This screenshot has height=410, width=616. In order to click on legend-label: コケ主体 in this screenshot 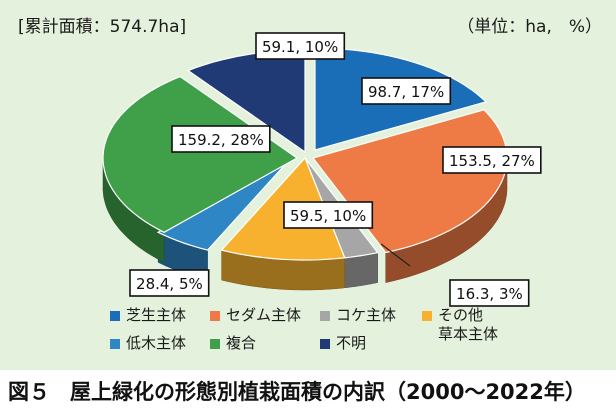, I will do `click(366, 315)`.